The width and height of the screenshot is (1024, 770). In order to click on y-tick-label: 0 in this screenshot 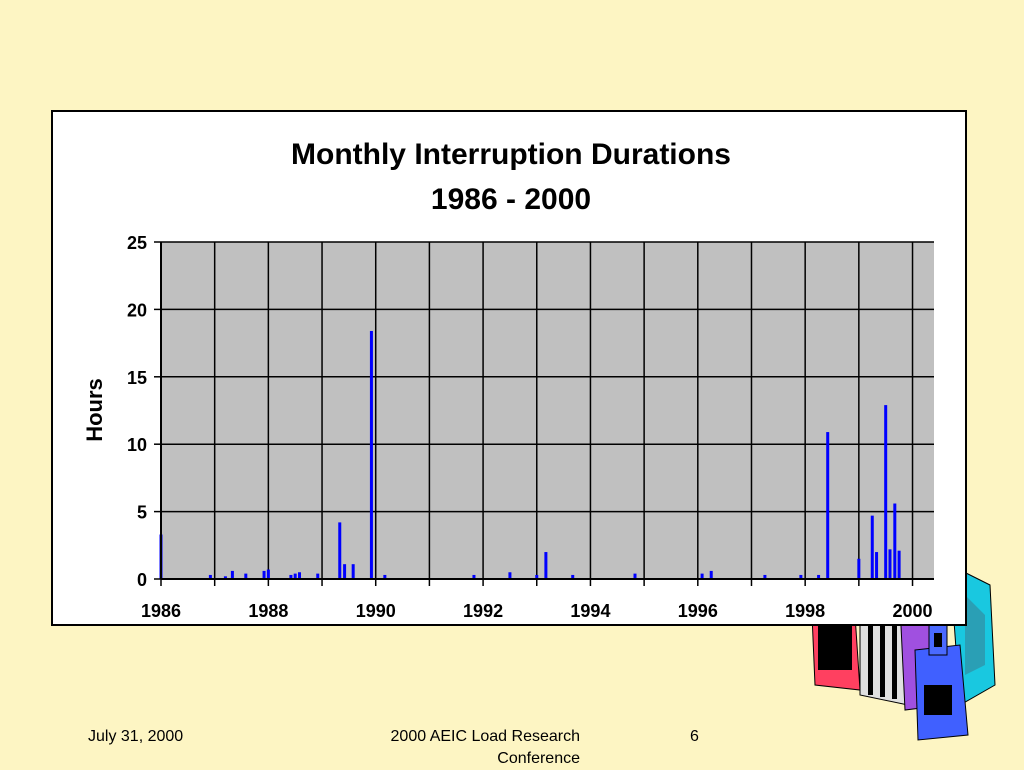, I will do `click(142, 580)`.